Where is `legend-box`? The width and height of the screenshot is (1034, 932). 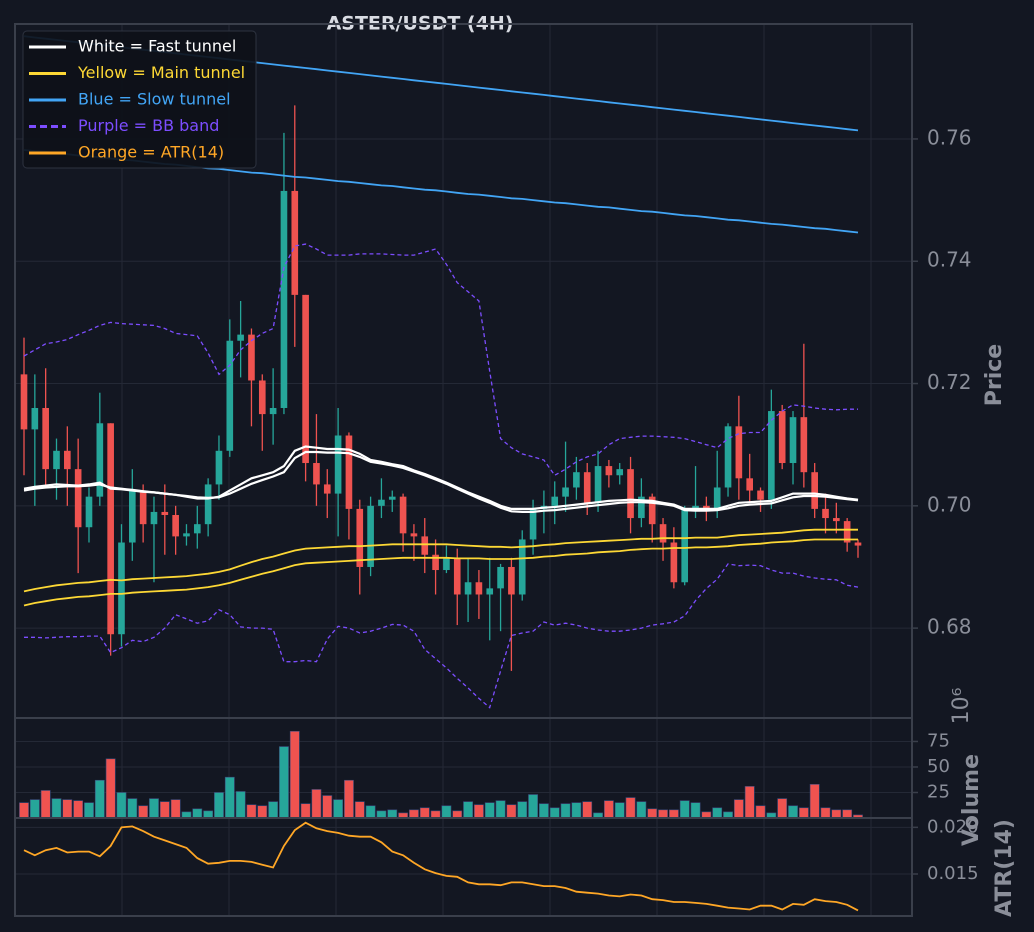
legend-box is located at coordinates (139, 99).